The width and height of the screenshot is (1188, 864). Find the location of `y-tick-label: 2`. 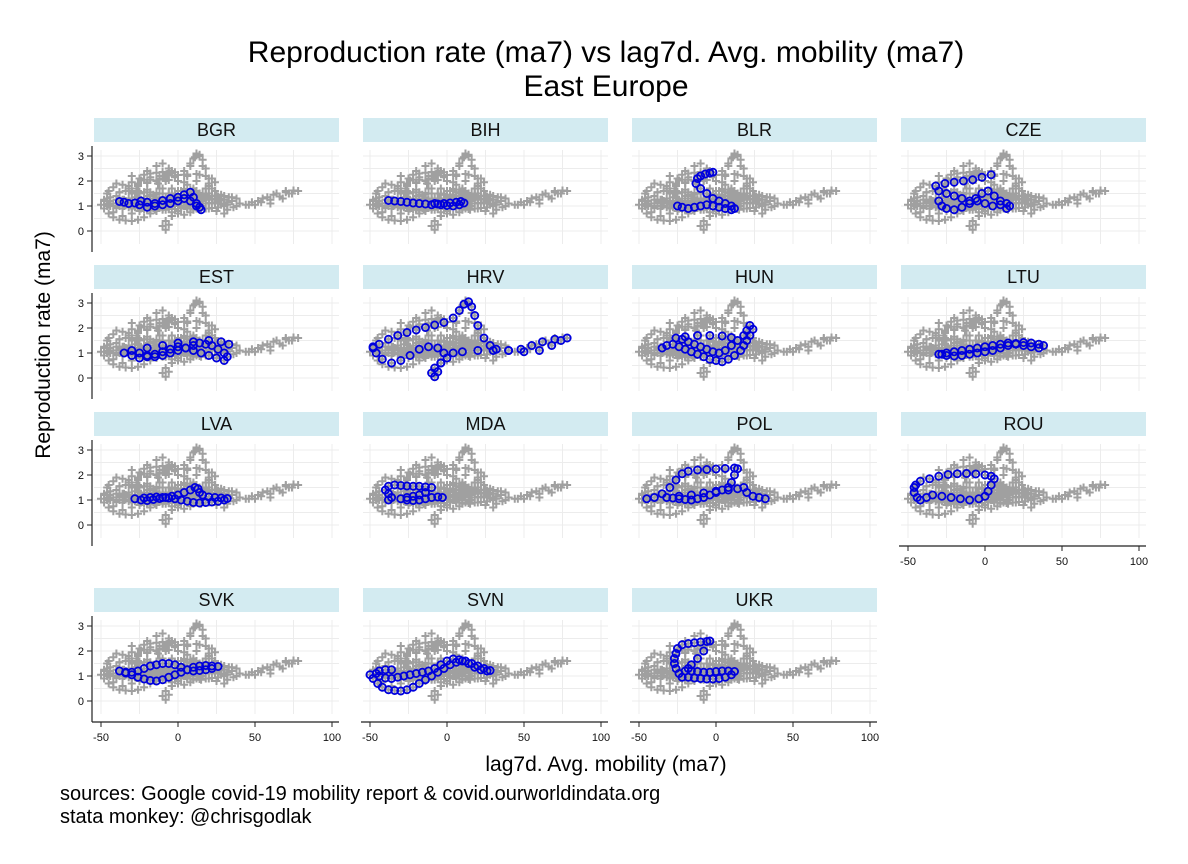

y-tick-label: 2 is located at coordinates (81, 329).